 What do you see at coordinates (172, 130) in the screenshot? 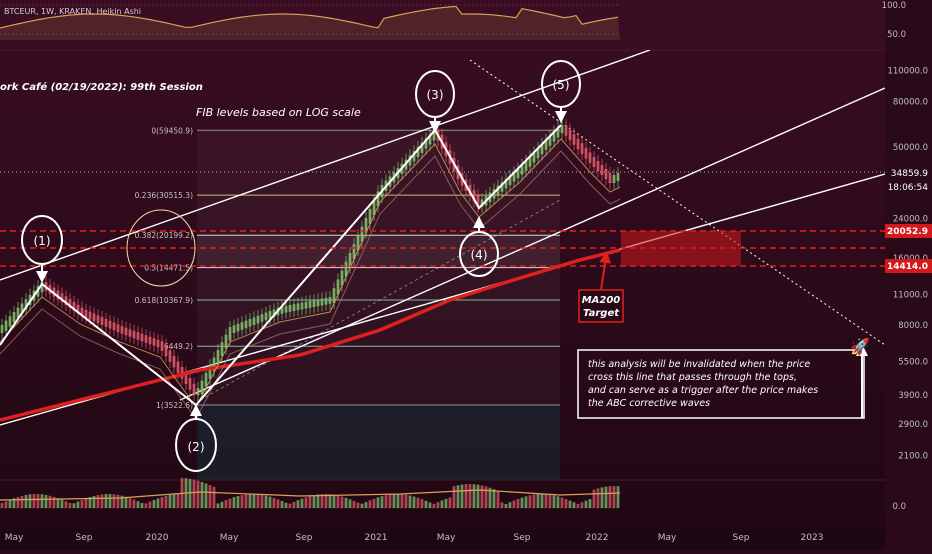
I see `fib-label-0: 0(59450.9)` at bounding box center [172, 130].